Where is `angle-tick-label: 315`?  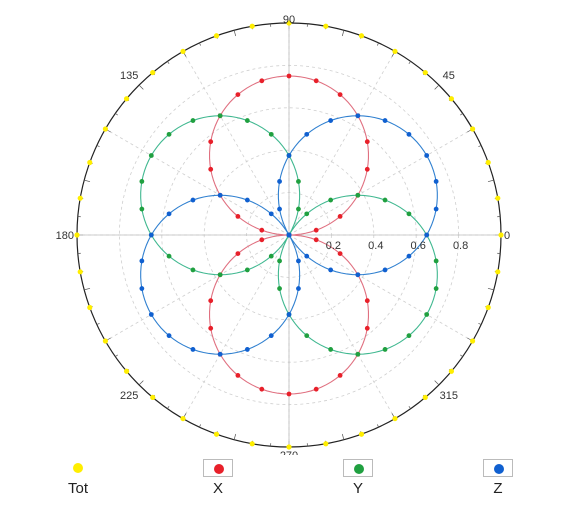
angle-tick-label: 315 is located at coordinates (449, 396).